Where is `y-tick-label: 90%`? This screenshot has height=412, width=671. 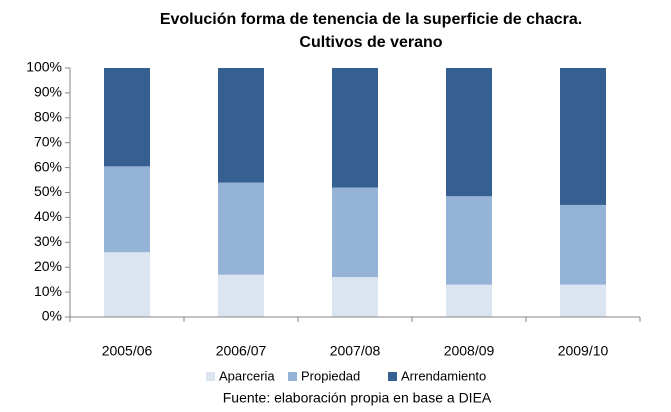 y-tick-label: 90% is located at coordinates (48, 92).